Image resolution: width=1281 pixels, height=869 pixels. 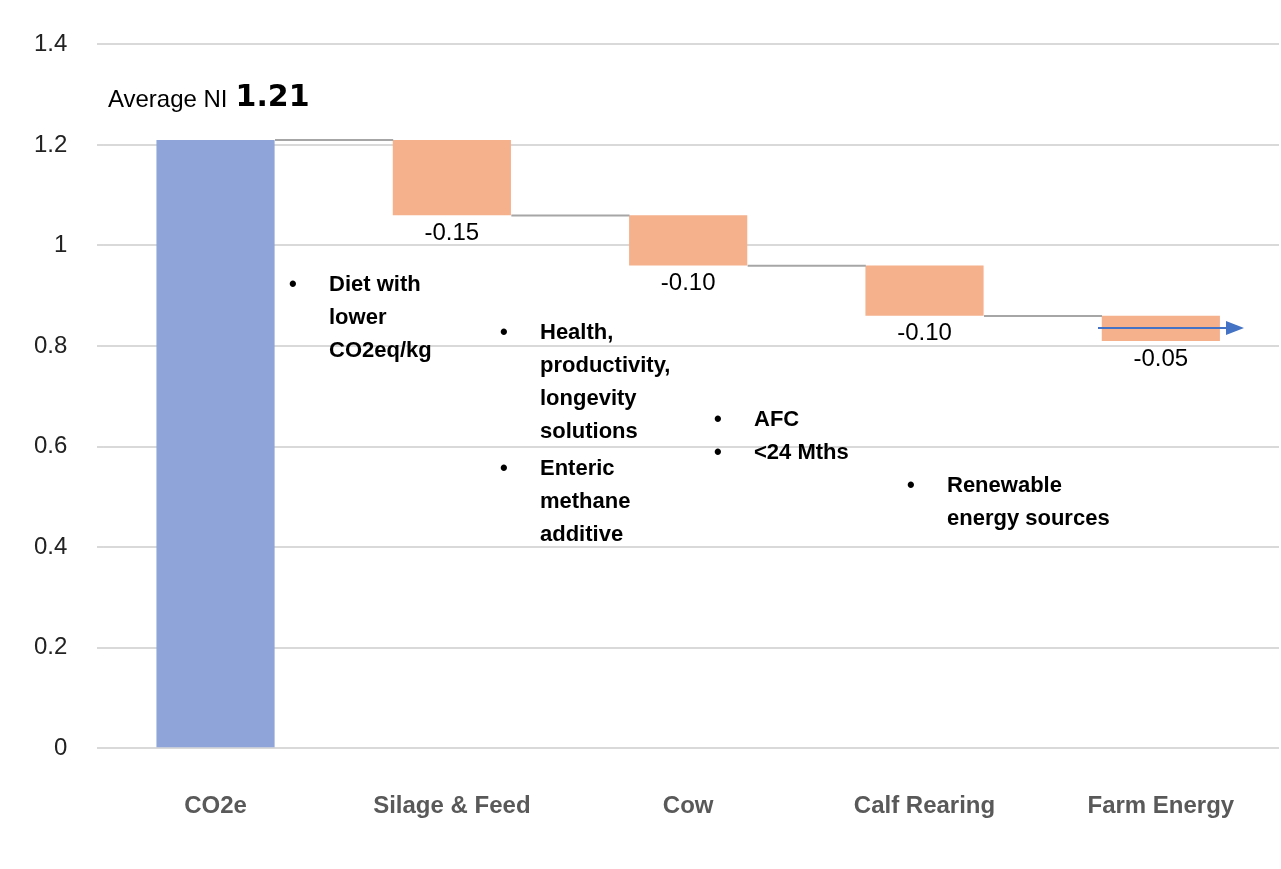 I want to click on text: • Enteric methane additive, so click(x=565, y=501).